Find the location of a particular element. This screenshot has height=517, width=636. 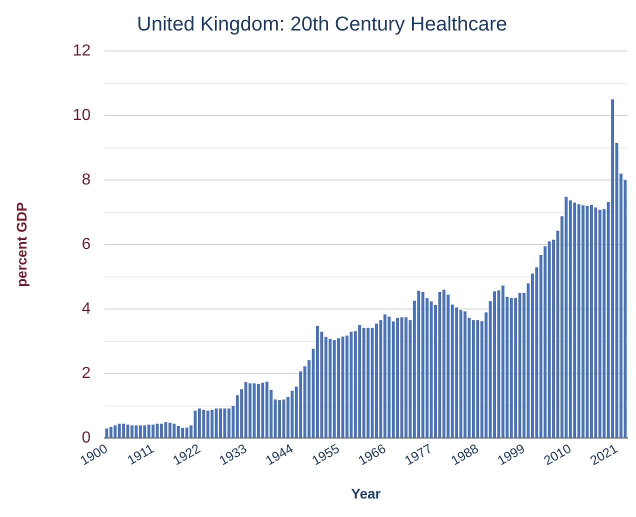

x-tick-label: 1988 is located at coordinates (464, 454).